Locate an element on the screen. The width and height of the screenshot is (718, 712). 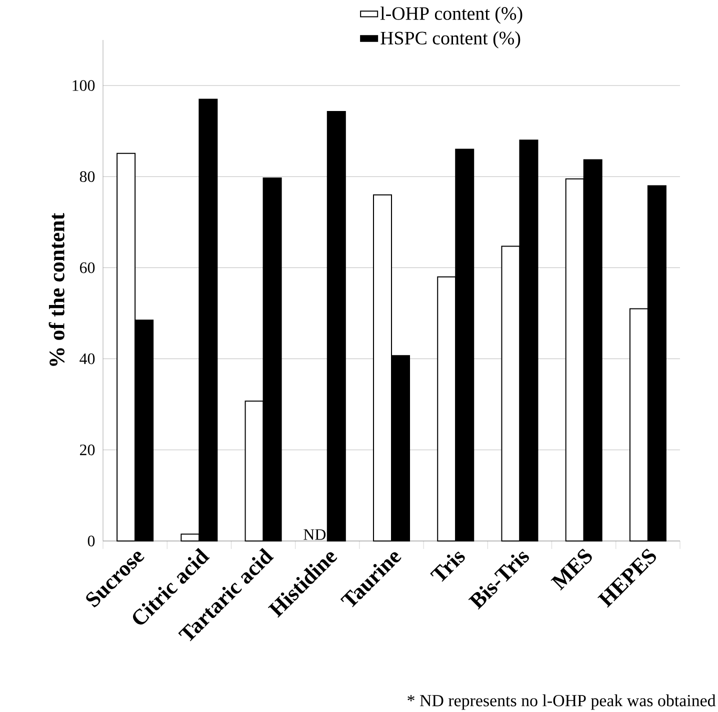
y-tick-label: 20 is located at coordinates (87, 450).